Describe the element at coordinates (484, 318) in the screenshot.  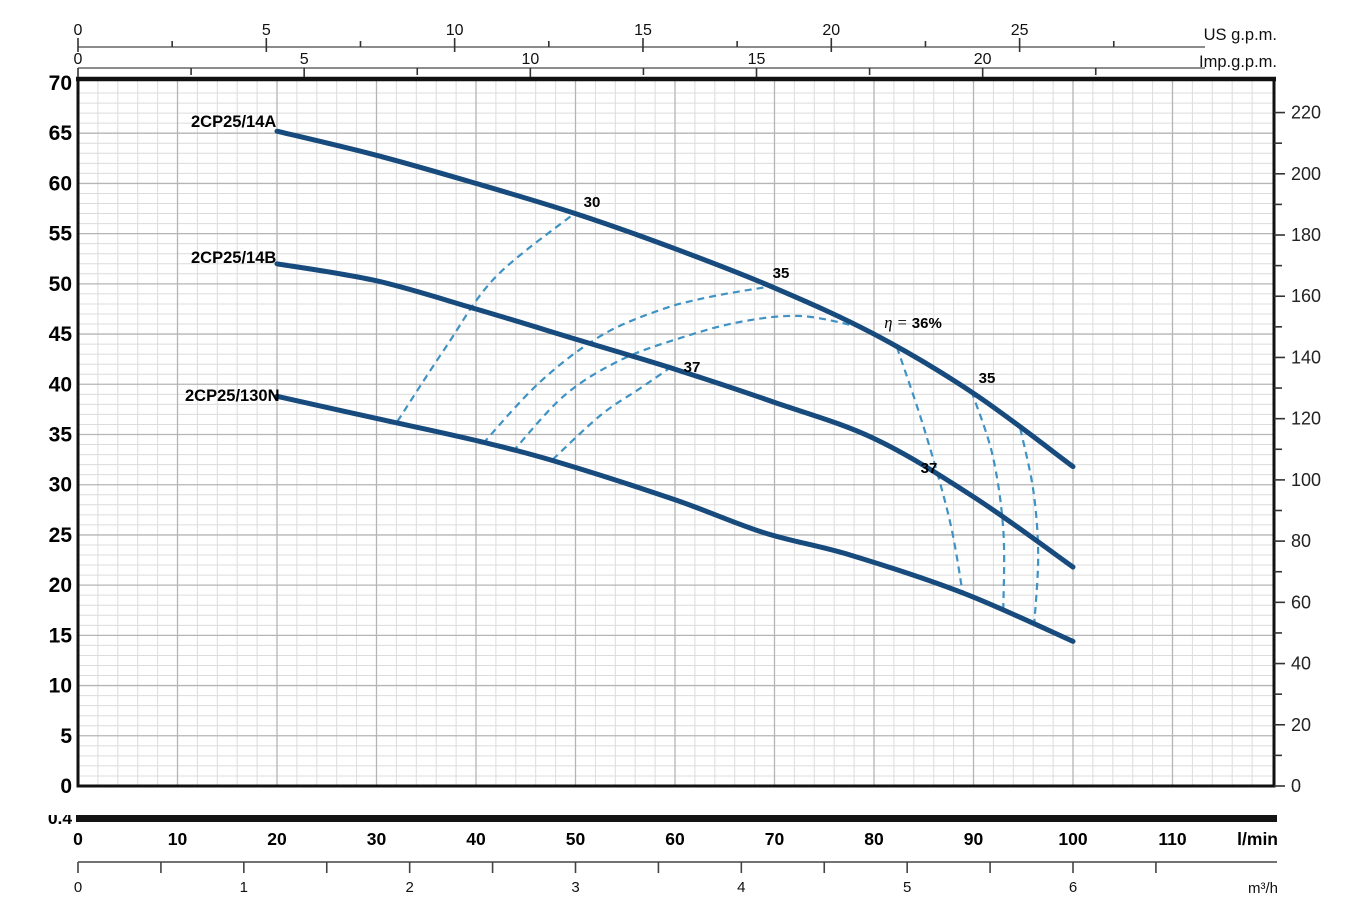
I see `efficiency-curve-eta30-left` at that location.